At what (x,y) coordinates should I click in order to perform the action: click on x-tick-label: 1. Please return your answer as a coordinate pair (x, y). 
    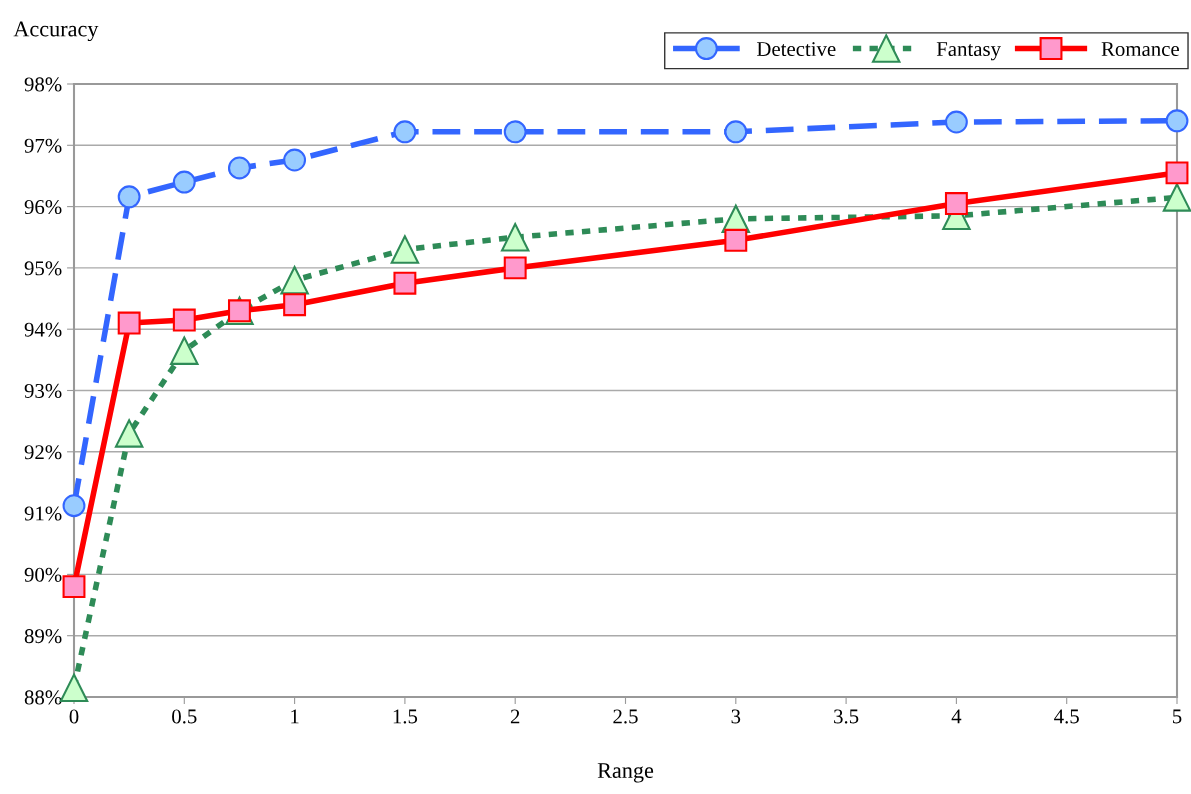
    Looking at the image, I should click on (295, 716).